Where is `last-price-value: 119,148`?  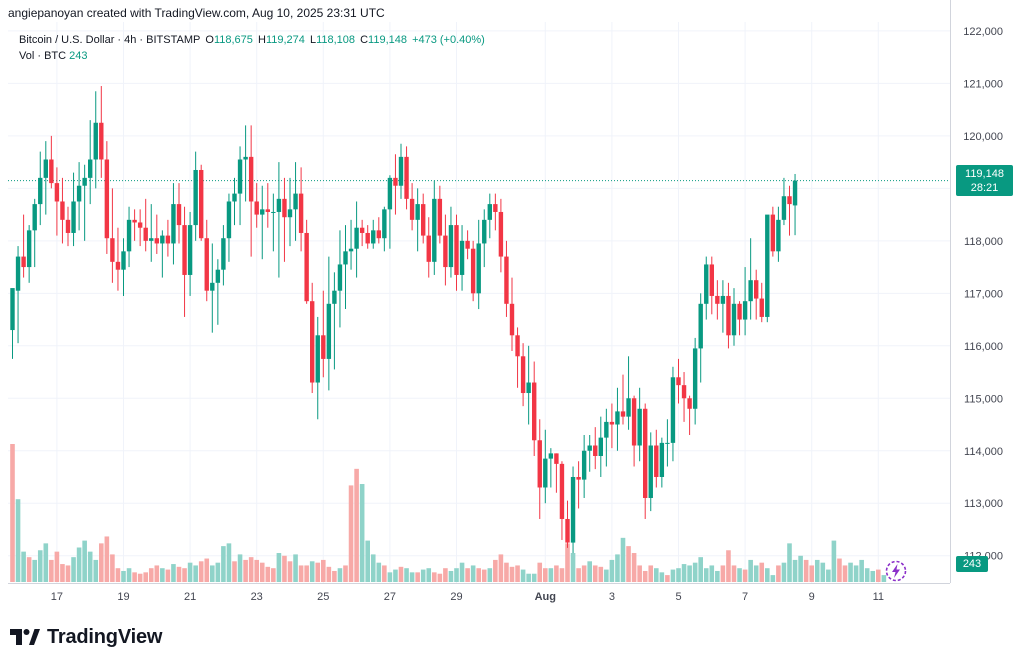
last-price-value: 119,148 is located at coordinates (984, 174).